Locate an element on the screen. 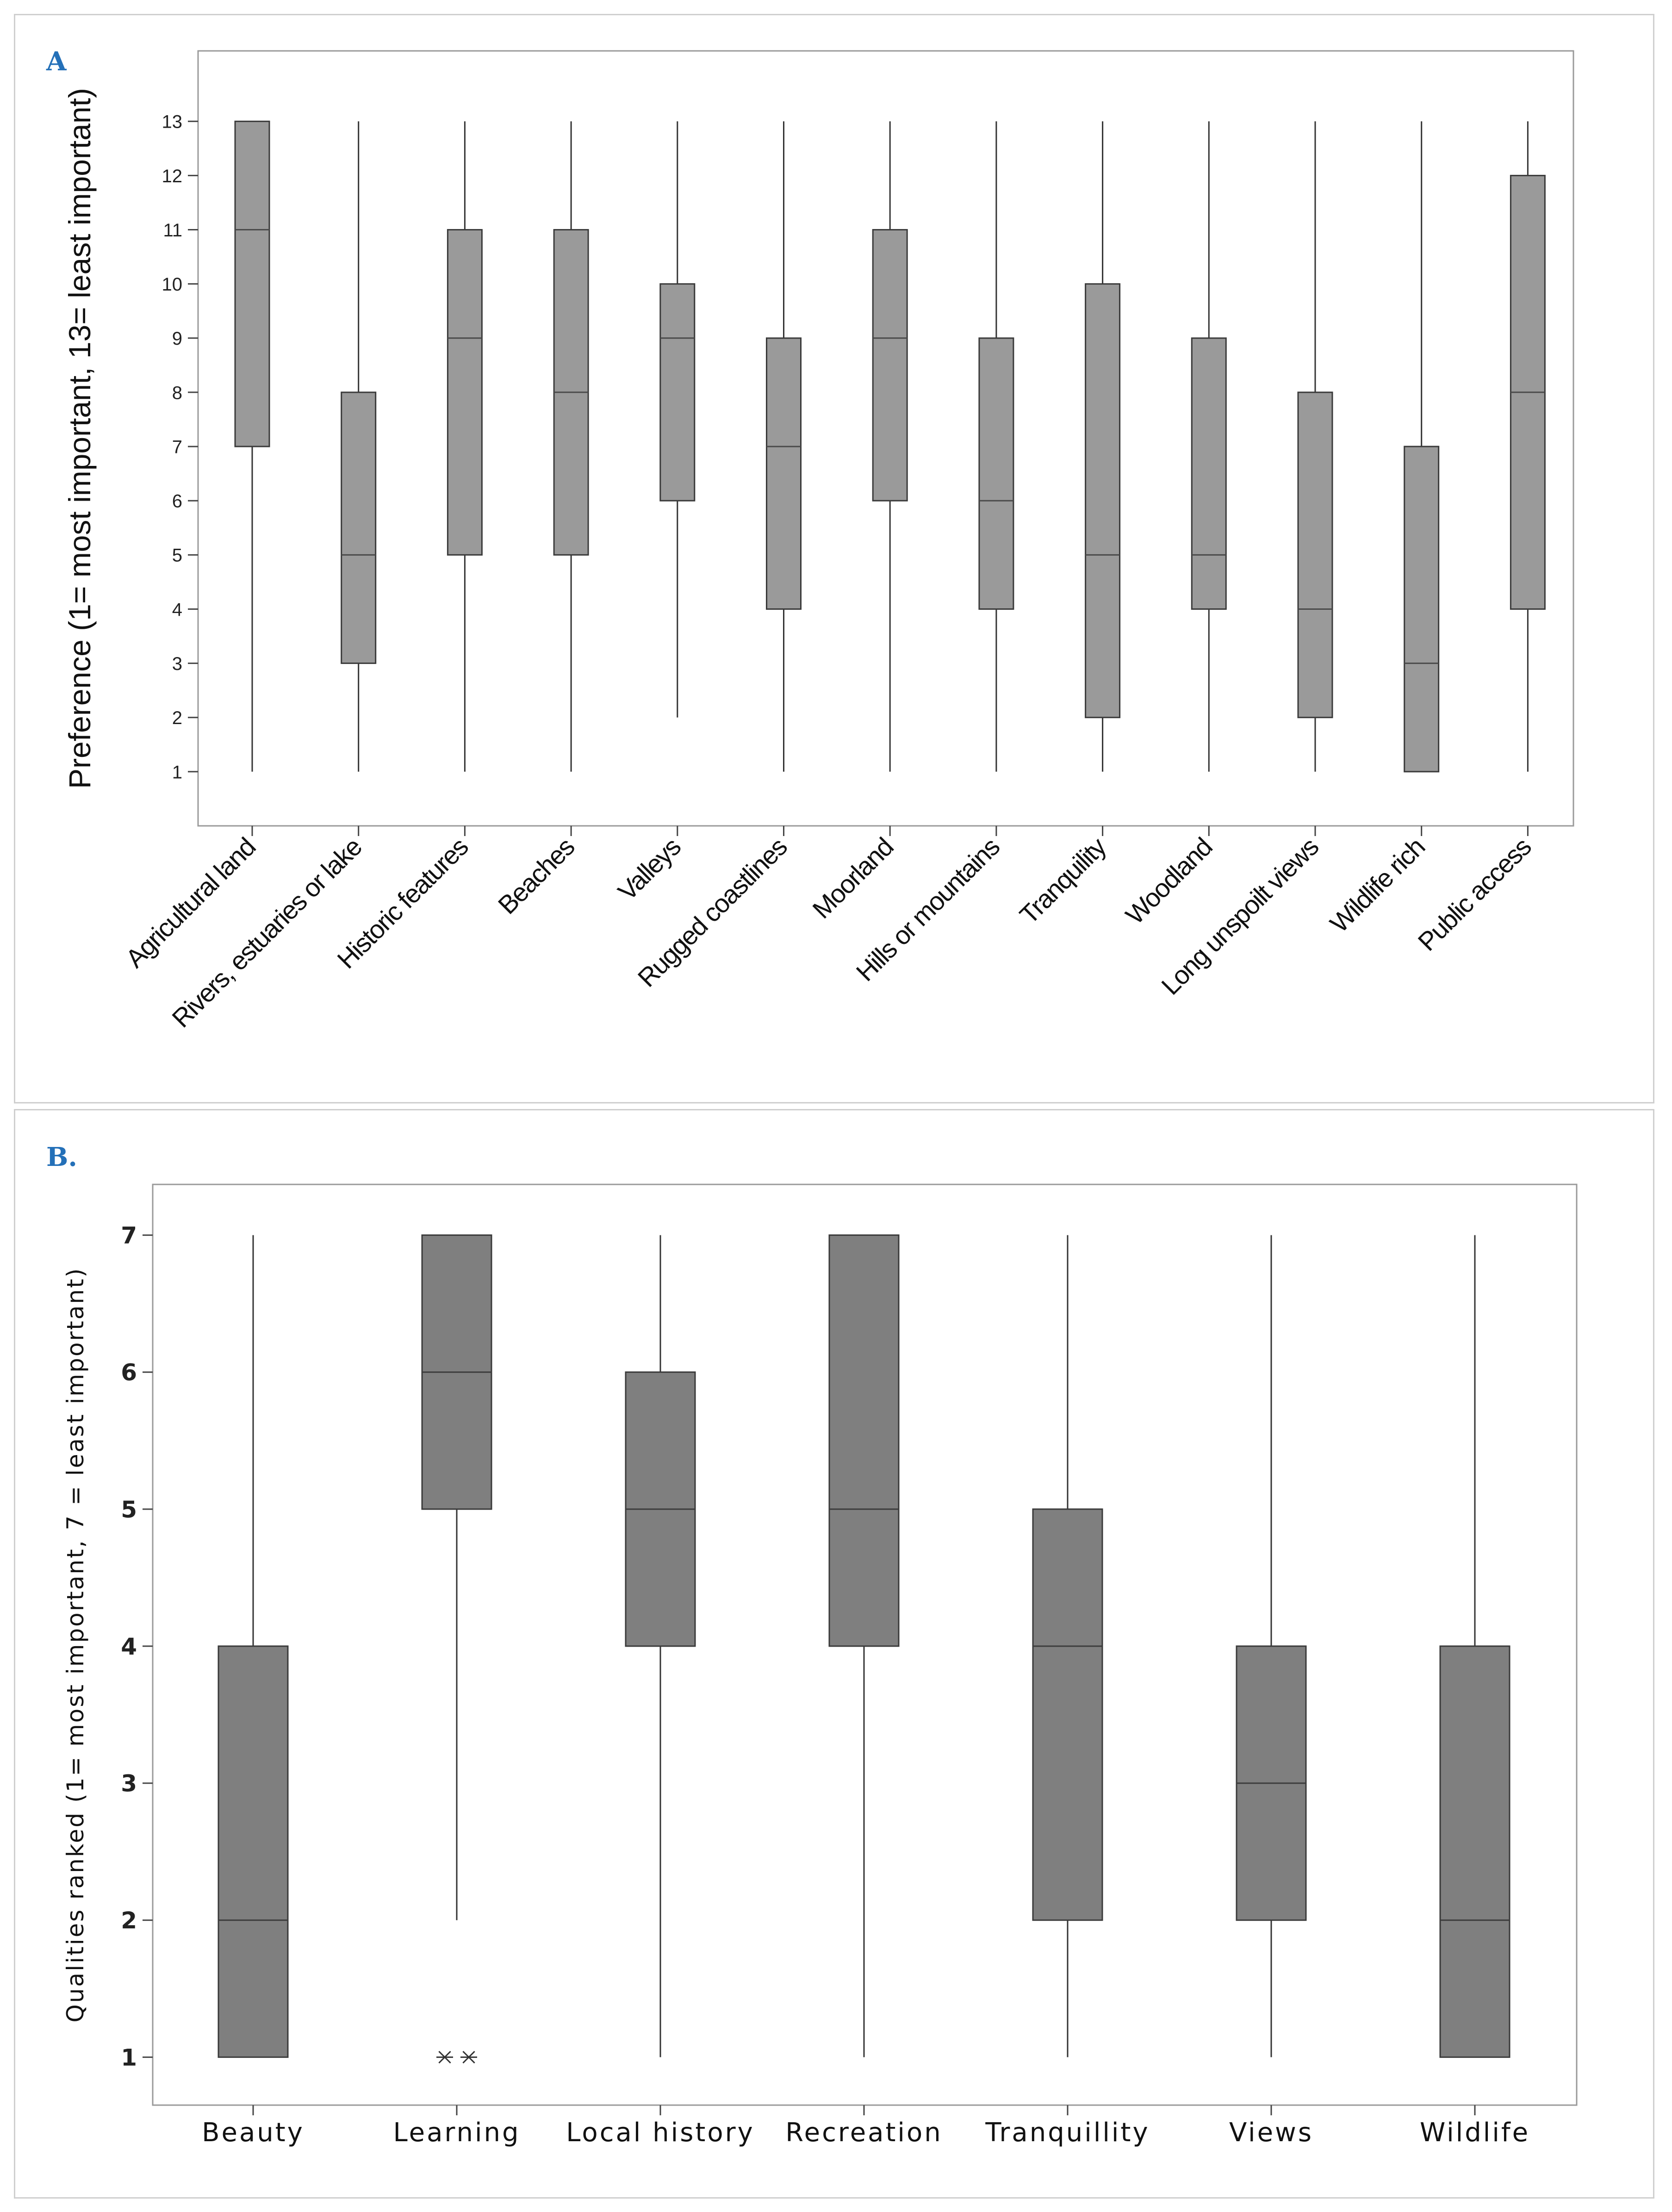  y-tick-label: 13 is located at coordinates (172, 122).